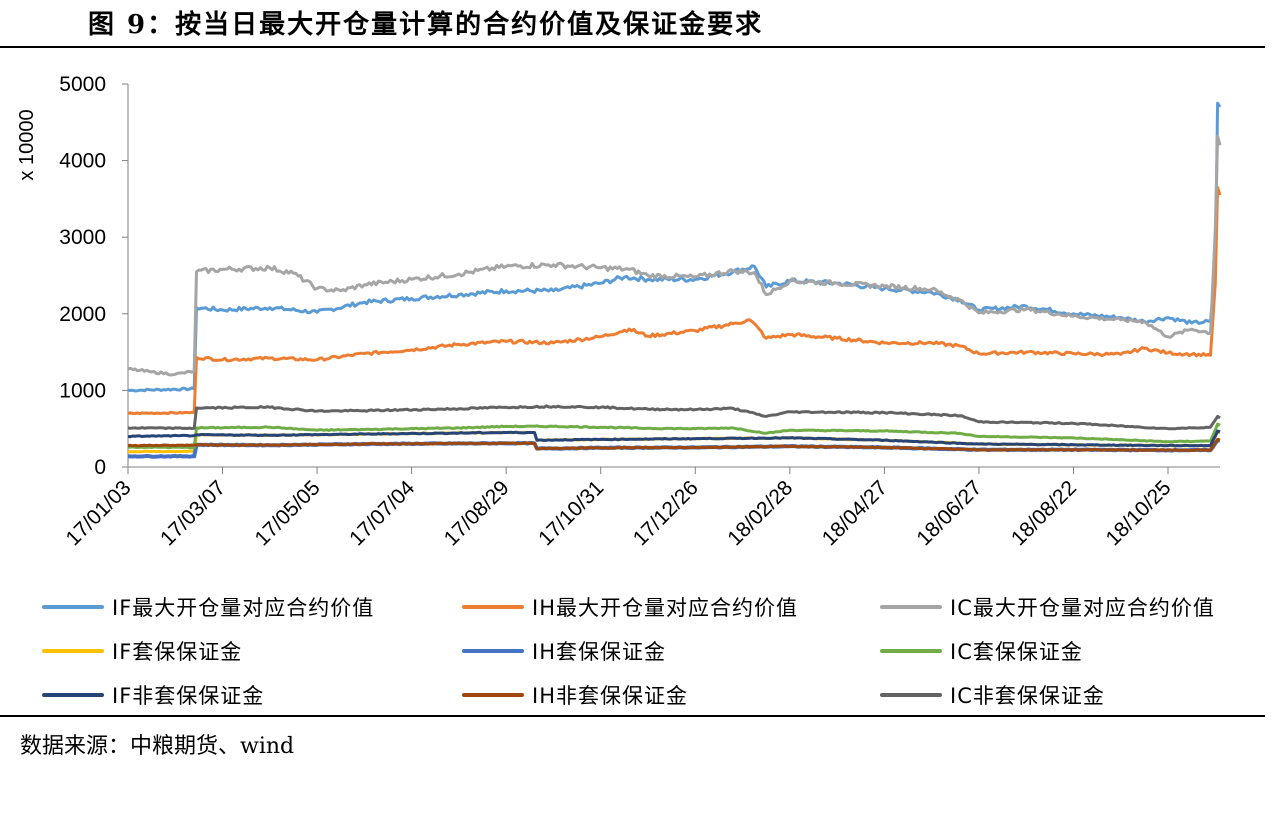 The height and width of the screenshot is (835, 1280). What do you see at coordinates (665, 608) in the screenshot?
I see `legend-label: IH最大开仓量对应合约价值` at bounding box center [665, 608].